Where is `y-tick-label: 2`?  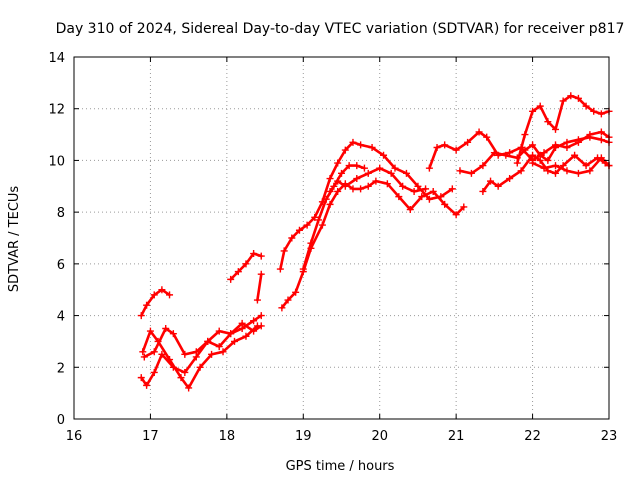
y-tick-label: 2 is located at coordinates (61, 368).